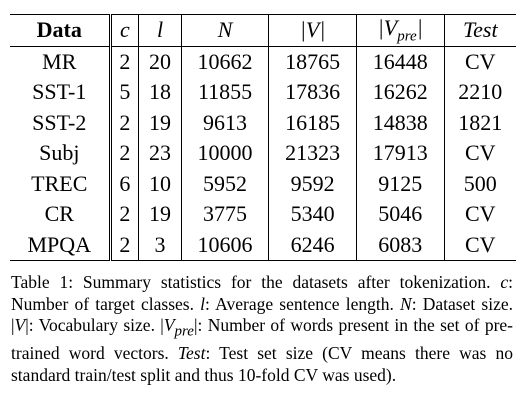 The width and height of the screenshot is (524, 417). Describe the element at coordinates (225, 153) in the screenshot. I see `table-cell: 10000` at that location.